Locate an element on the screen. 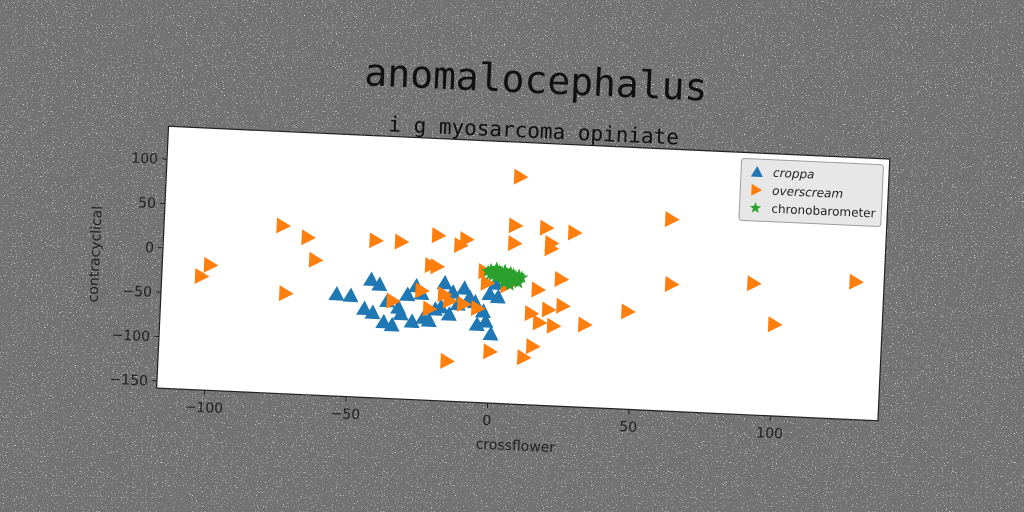 The width and height of the screenshot is (1024, 512). y-tick-label: −100 is located at coordinates (130, 336).